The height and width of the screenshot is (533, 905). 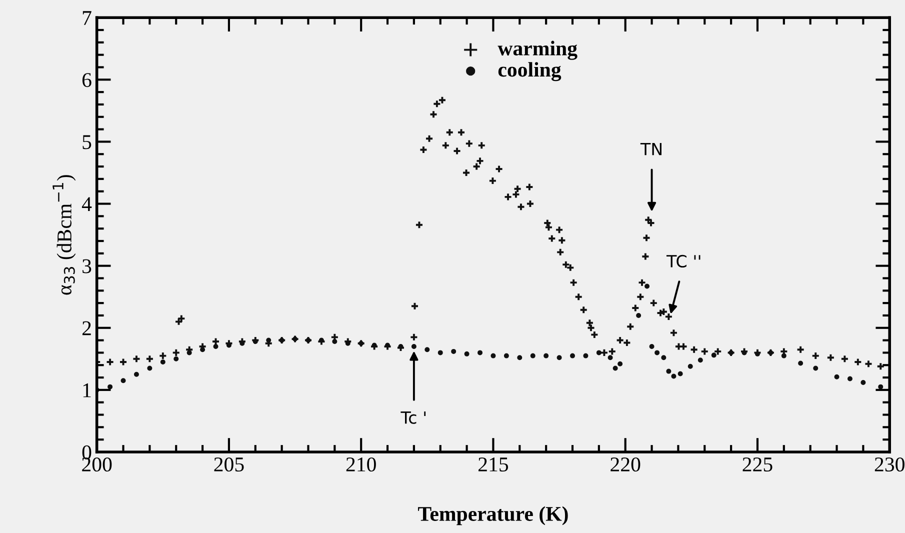 What do you see at coordinates (625, 464) in the screenshot?
I see `x-tick-label: 220` at bounding box center [625, 464].